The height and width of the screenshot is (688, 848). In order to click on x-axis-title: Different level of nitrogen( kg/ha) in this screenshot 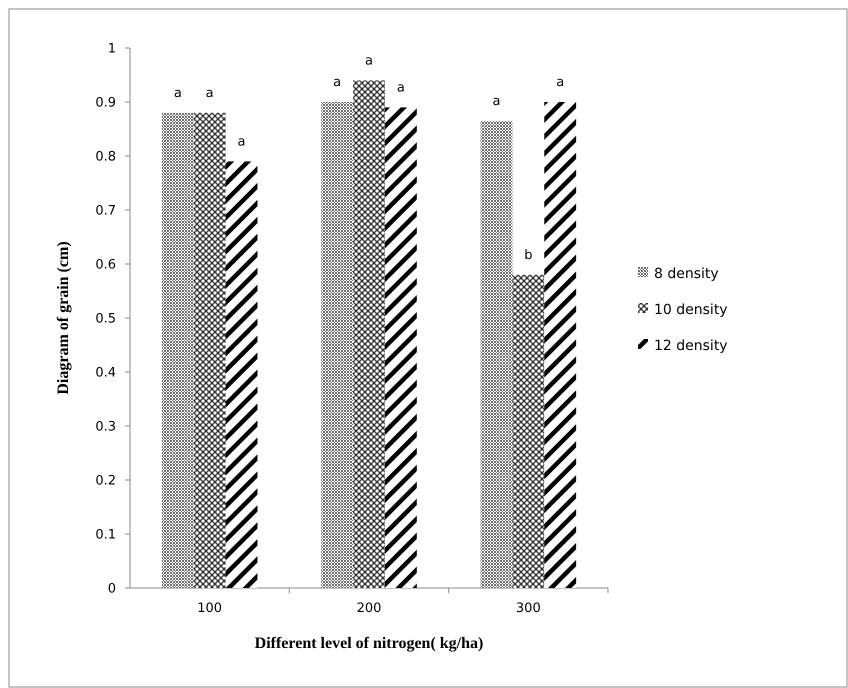, I will do `click(369, 643)`.